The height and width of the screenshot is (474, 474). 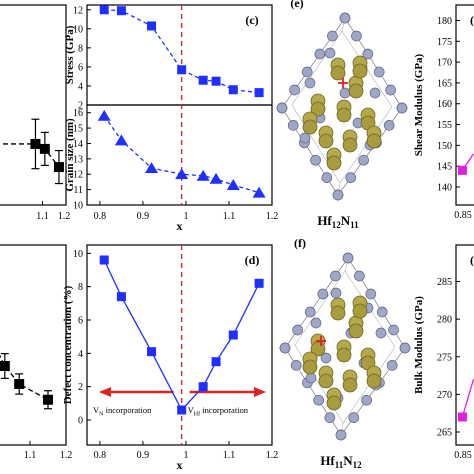 What do you see at coordinates (5, 366) in the screenshot?
I see `data-point` at bounding box center [5, 366].